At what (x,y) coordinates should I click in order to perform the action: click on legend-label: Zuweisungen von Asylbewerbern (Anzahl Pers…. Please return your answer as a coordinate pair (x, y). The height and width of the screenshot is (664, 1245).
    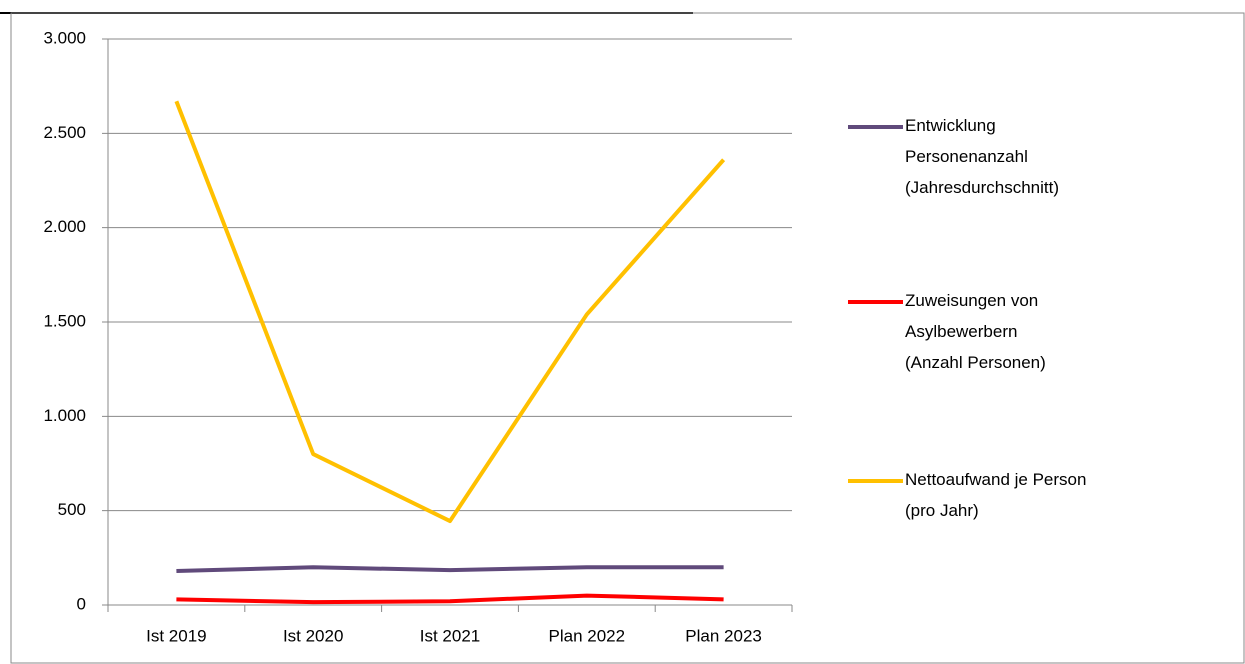
    Looking at the image, I should click on (975, 331).